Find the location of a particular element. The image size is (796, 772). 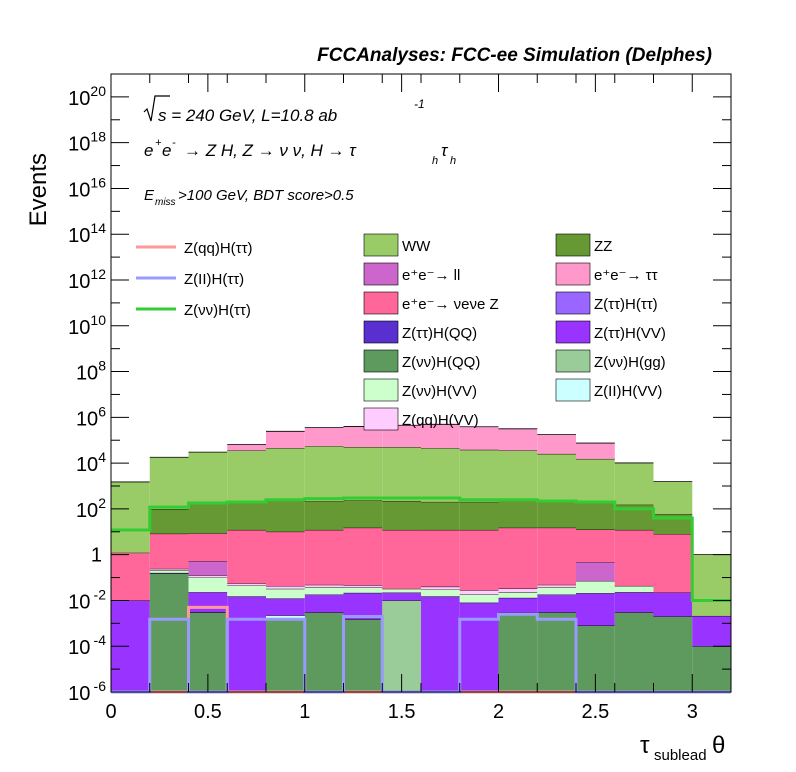

x-tick-label-3: 1.5 is located at coordinates (402, 712).